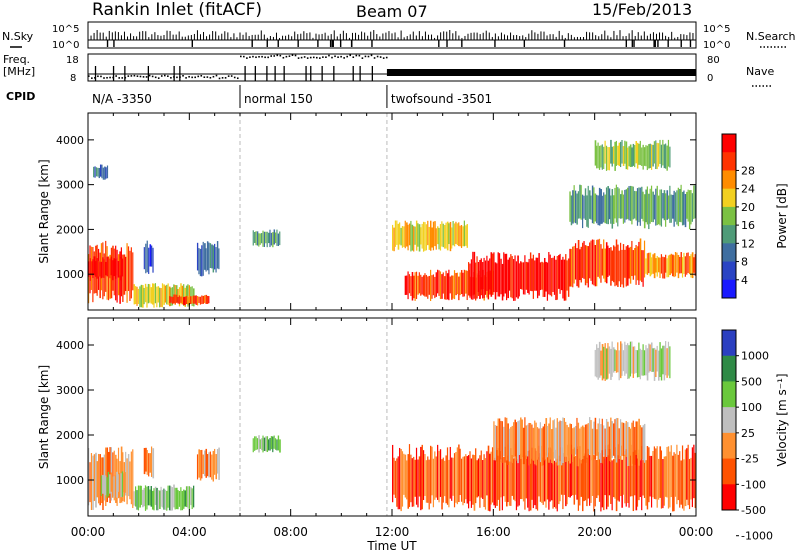 The height and width of the screenshot is (554, 800). What do you see at coordinates (757, 536) in the screenshot?
I see `colorbar-tick-label: -1000` at bounding box center [757, 536].